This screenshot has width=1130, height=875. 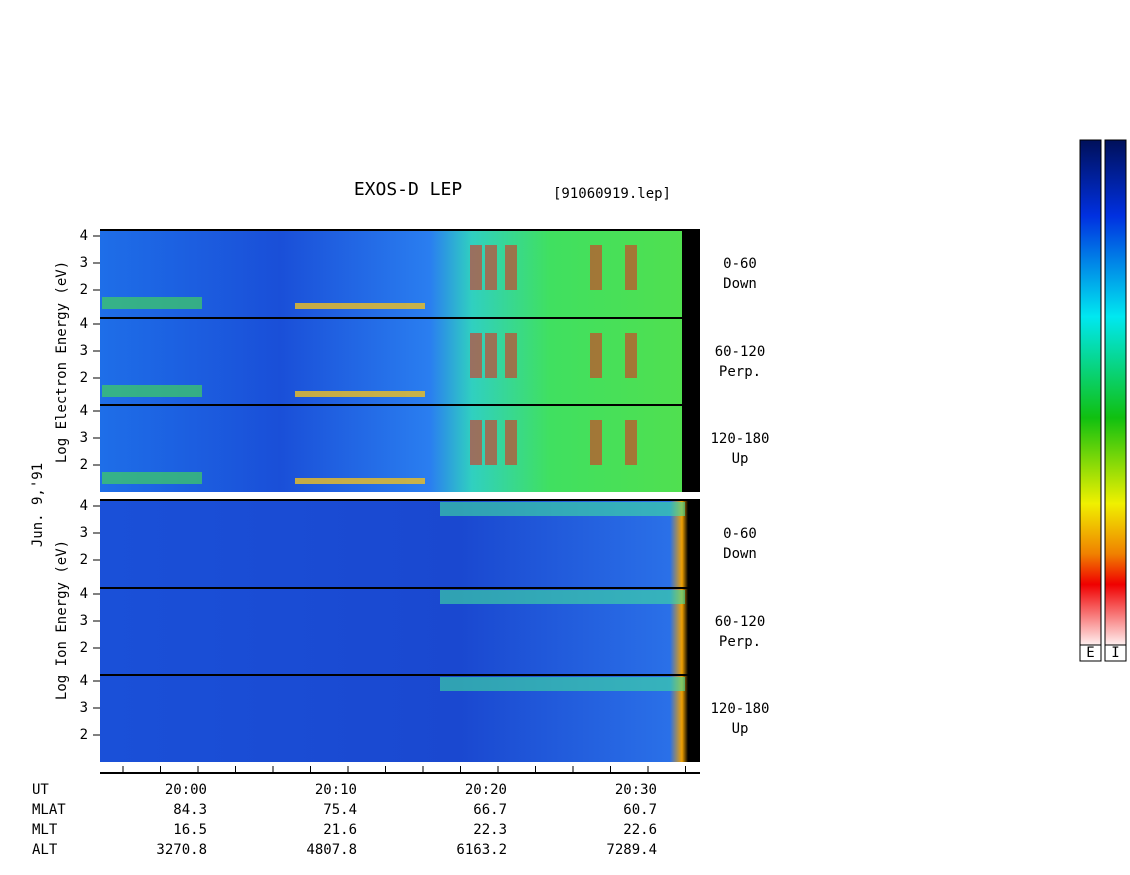 I want to click on title: EXOS-D LEP, so click(x=408, y=189).